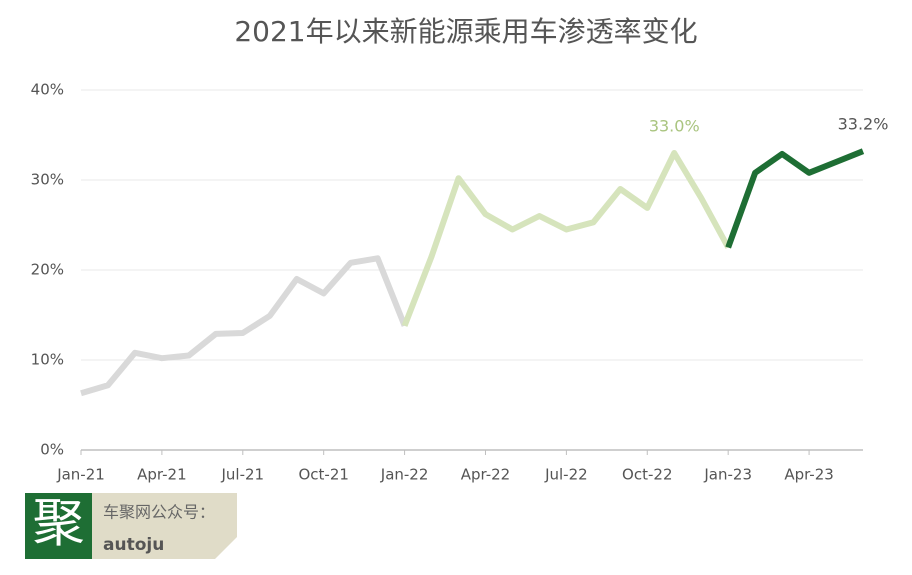 This screenshot has height=575, width=912. Describe the element at coordinates (162, 475) in the screenshot. I see `x-tick-label: Apr-21` at that location.